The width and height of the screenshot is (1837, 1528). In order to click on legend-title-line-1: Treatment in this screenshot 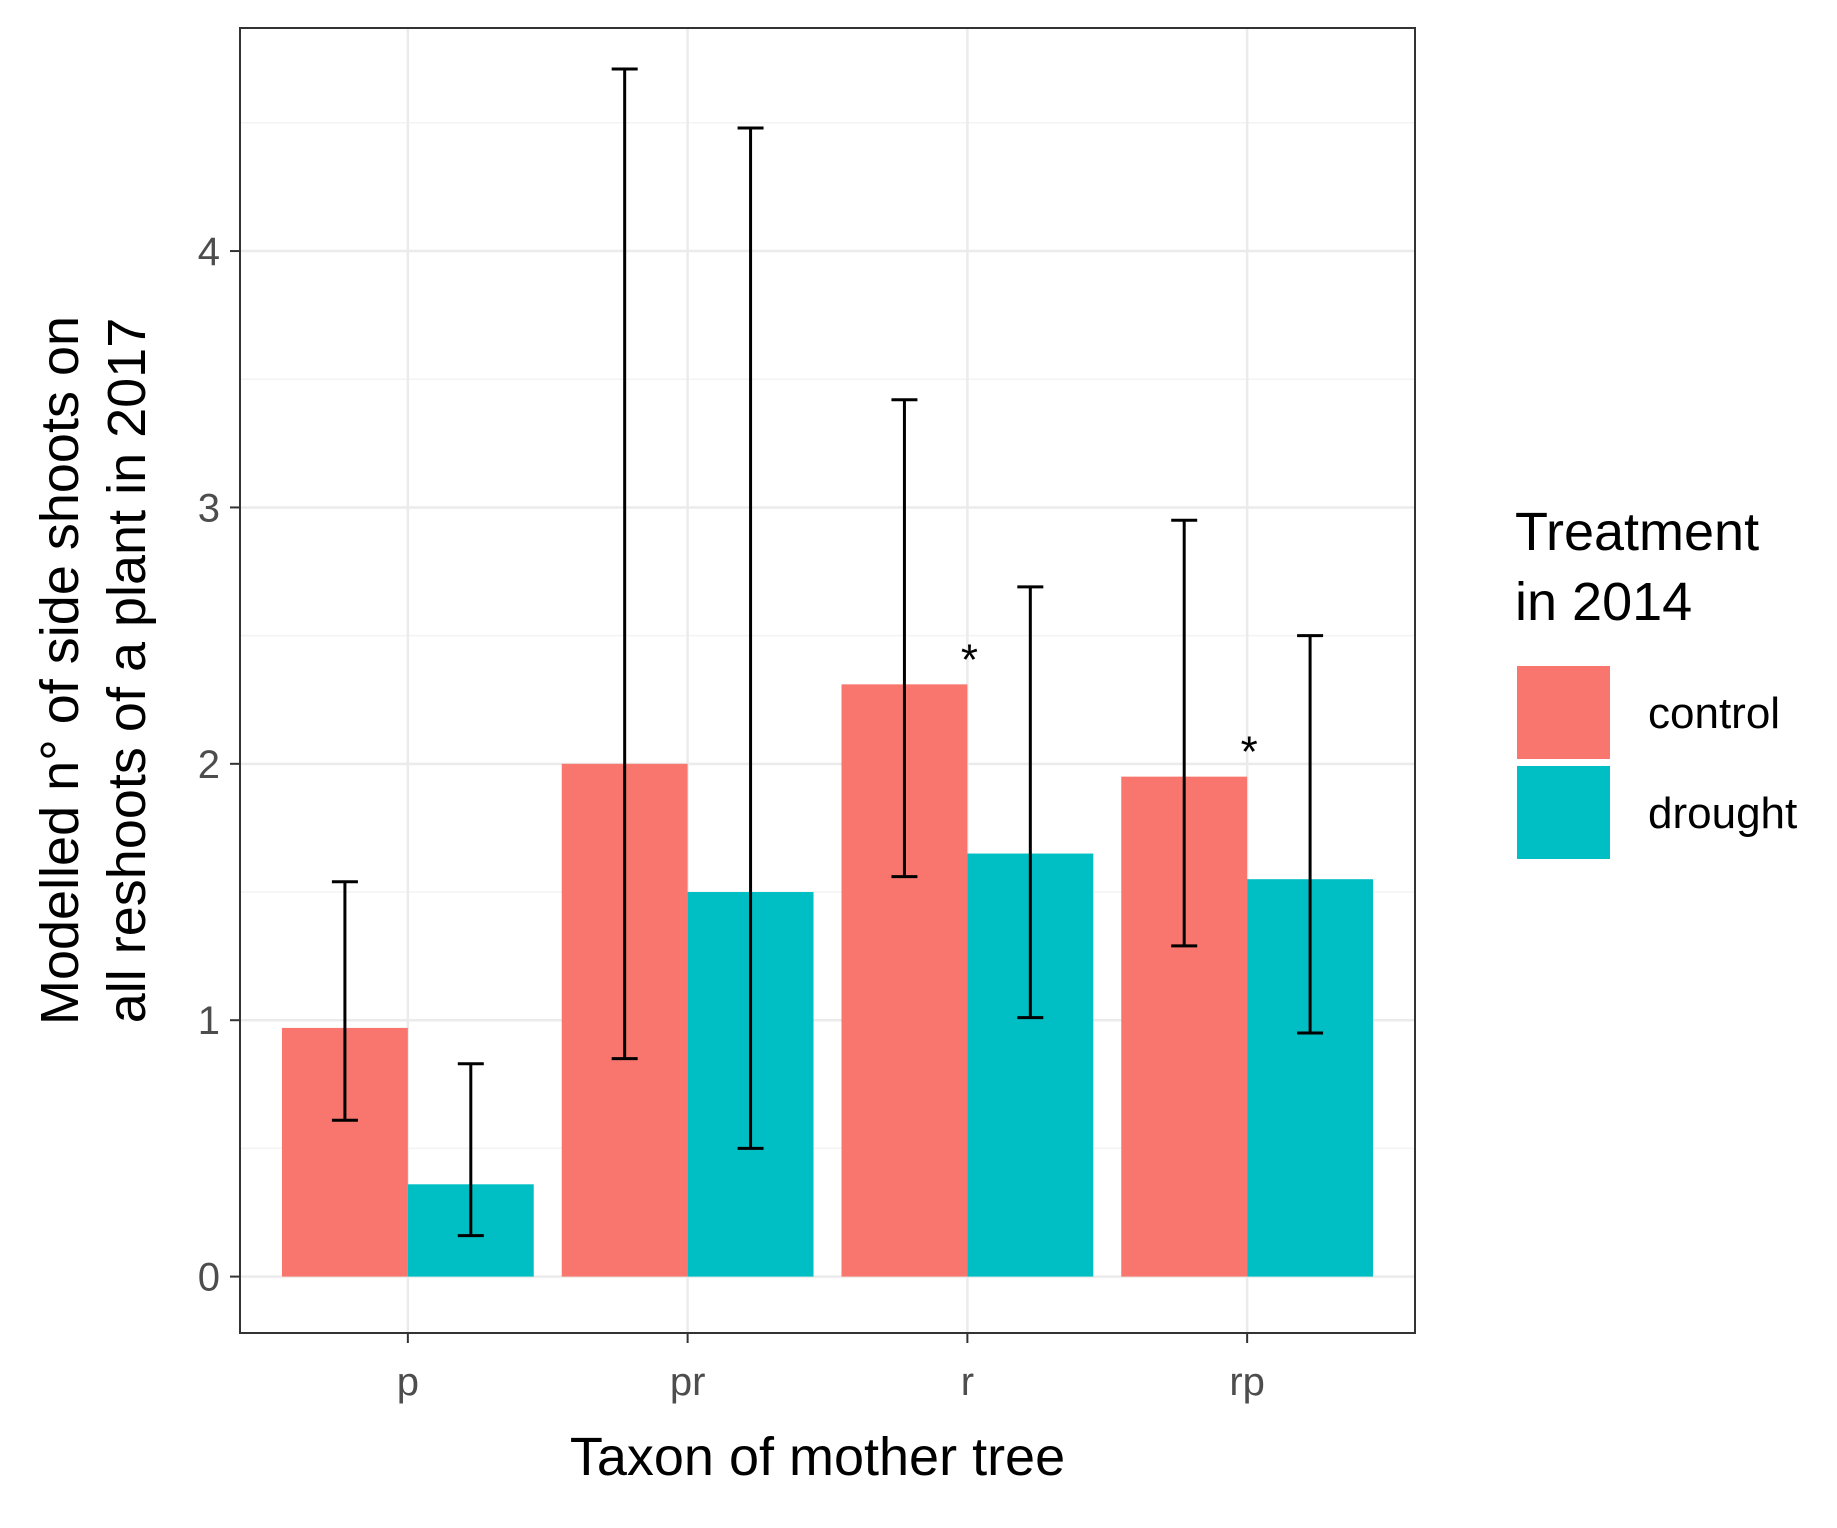, I will do `click(1637, 532)`.